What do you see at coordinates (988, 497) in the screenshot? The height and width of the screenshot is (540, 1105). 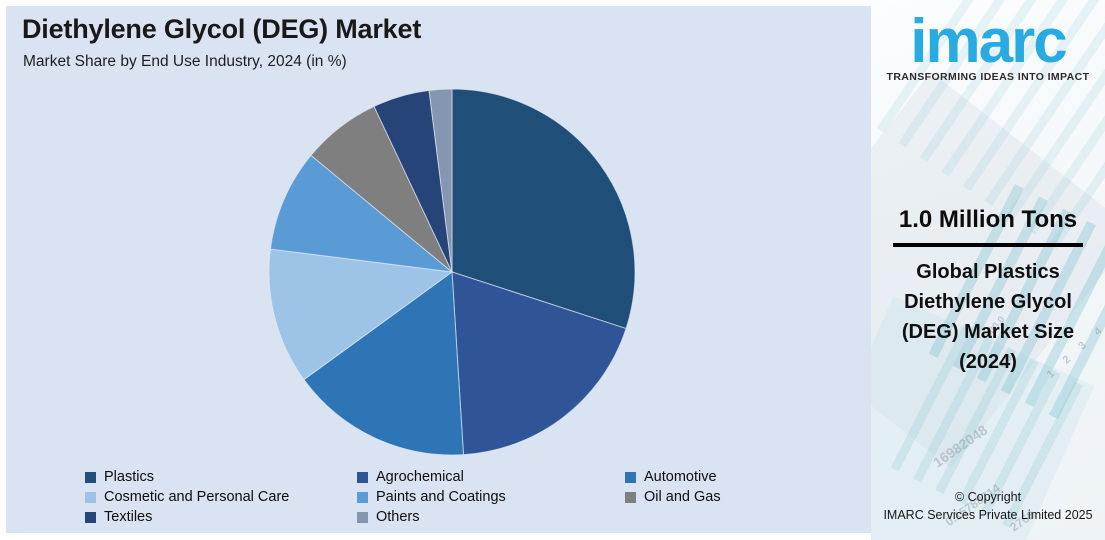 I see `copyright-line1: © Copyright` at bounding box center [988, 497].